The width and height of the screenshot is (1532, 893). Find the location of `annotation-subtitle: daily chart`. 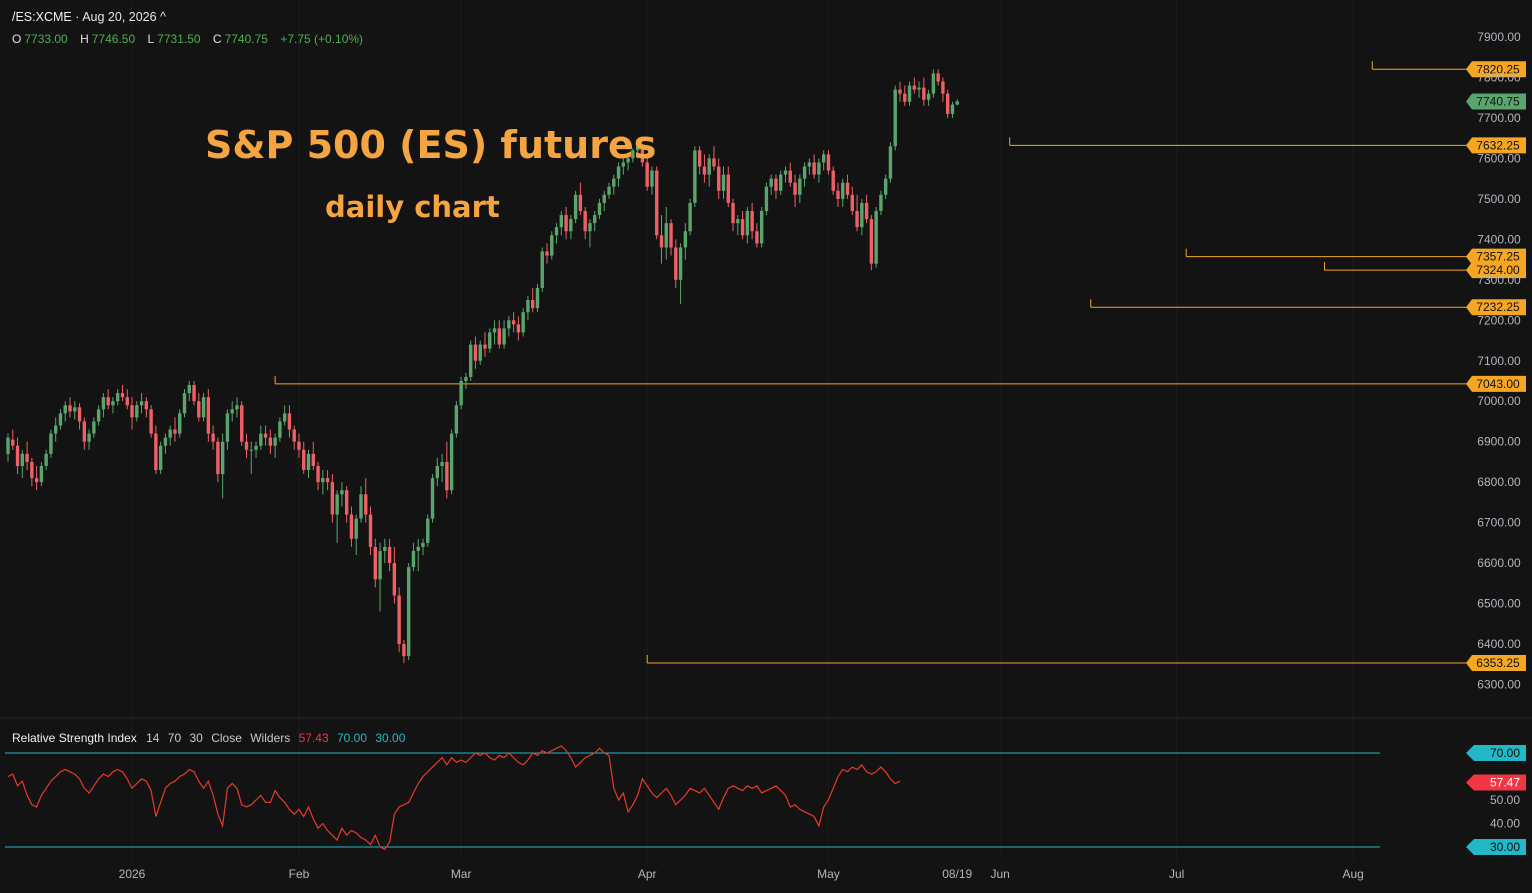

annotation-subtitle: daily chart is located at coordinates (412, 207).